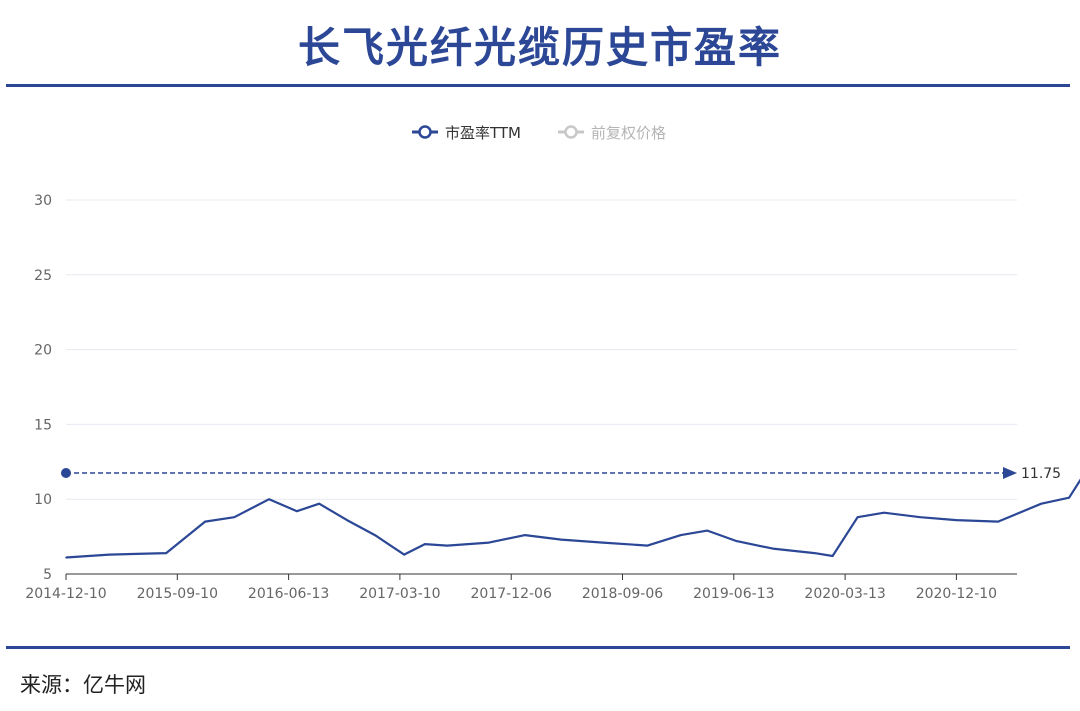 This screenshot has height=711, width=1080. Describe the element at coordinates (43, 276) in the screenshot. I see `y-tick-label: 25` at that location.